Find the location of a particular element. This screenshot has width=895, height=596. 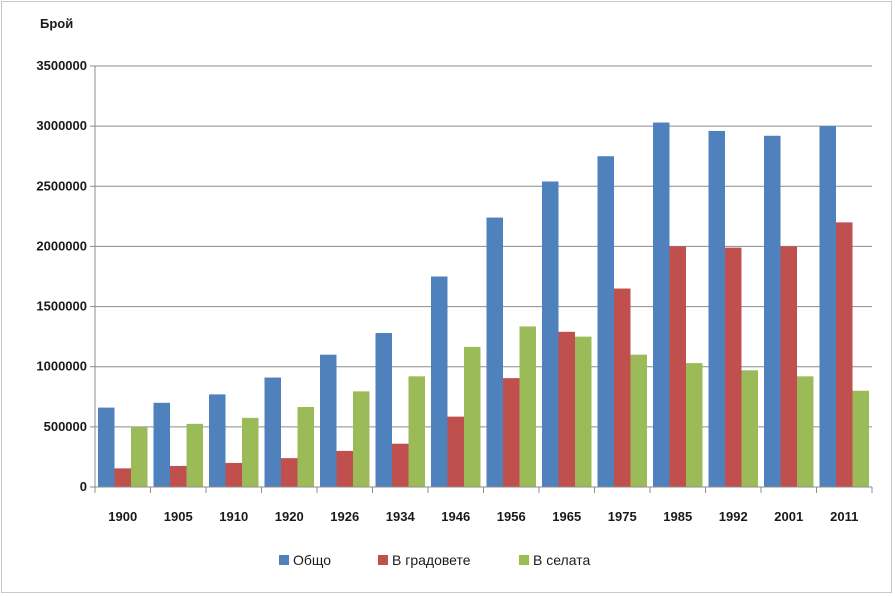

x-tick-label: 1934 is located at coordinates (401, 516).